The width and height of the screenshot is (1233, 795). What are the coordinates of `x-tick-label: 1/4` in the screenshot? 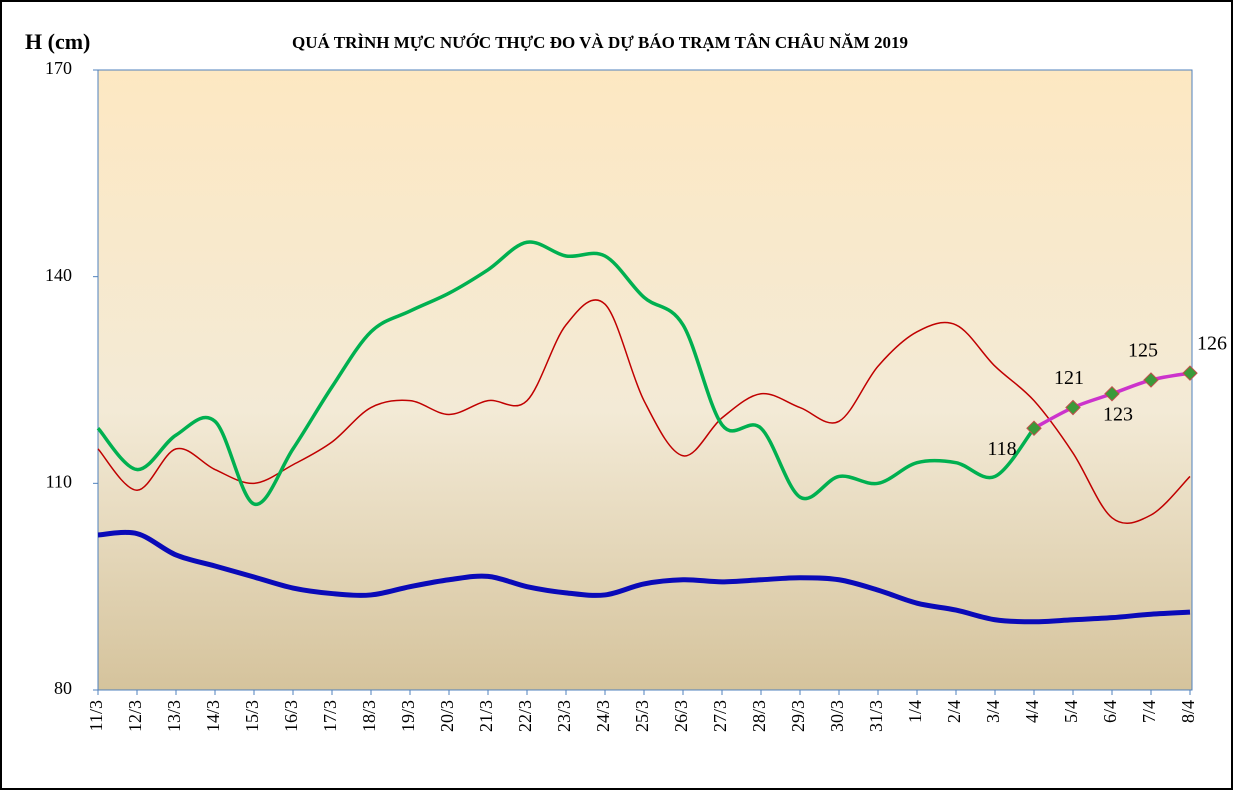 It's located at (915, 711).